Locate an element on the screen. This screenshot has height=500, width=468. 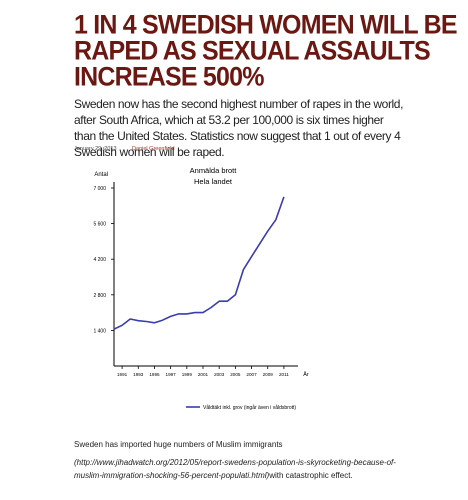
series-line is located at coordinates (199, 263).